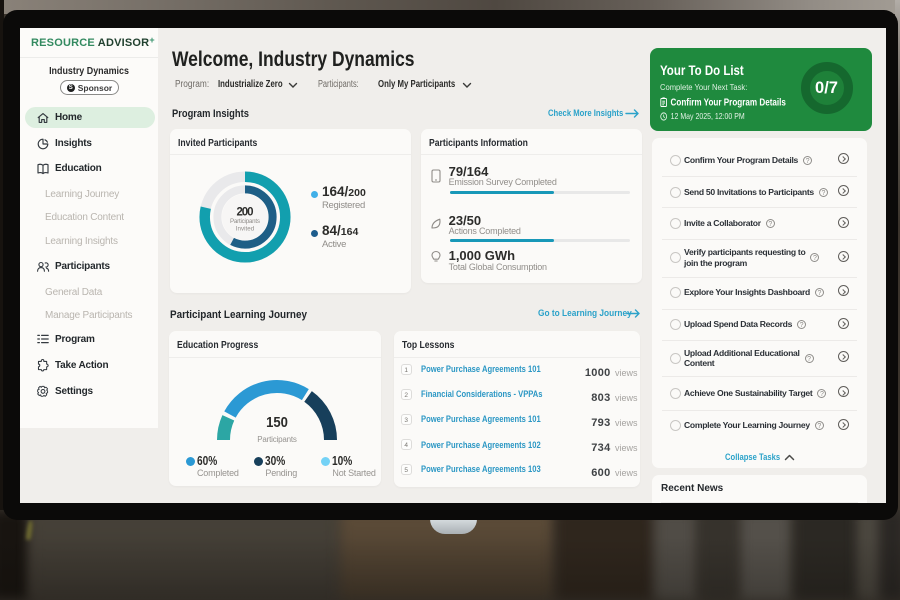  Describe the element at coordinates (245, 221) in the screenshot. I see `svg-text: Participants` at that location.